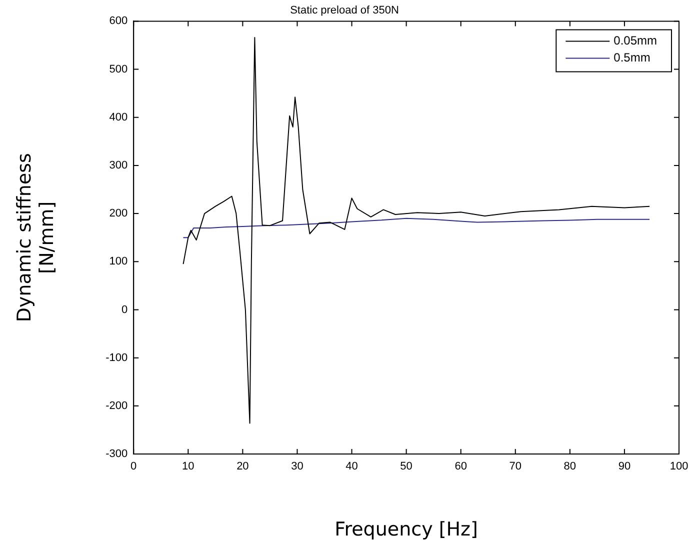 The height and width of the screenshot is (556, 697). What do you see at coordinates (118, 21) in the screenshot?
I see `y-tick-label: 600` at bounding box center [118, 21].